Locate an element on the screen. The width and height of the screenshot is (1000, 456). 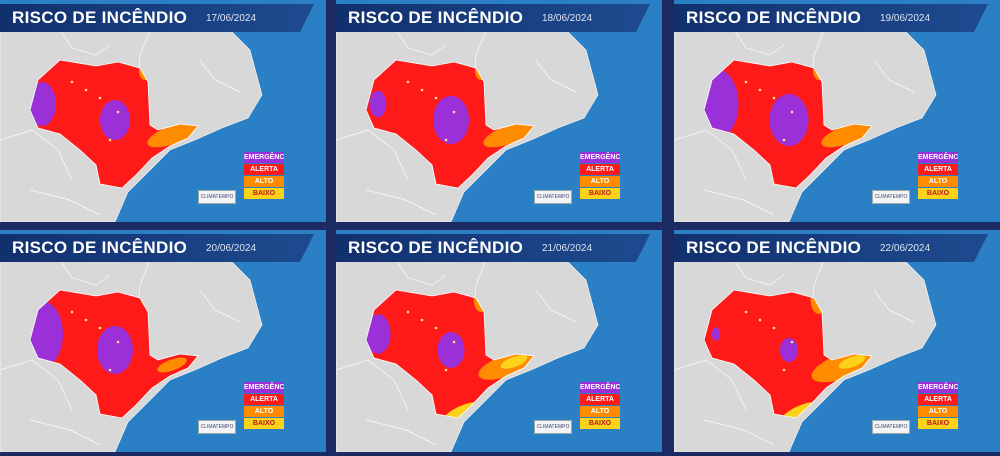
map-date: 20/06/2024 is located at coordinates (231, 248).